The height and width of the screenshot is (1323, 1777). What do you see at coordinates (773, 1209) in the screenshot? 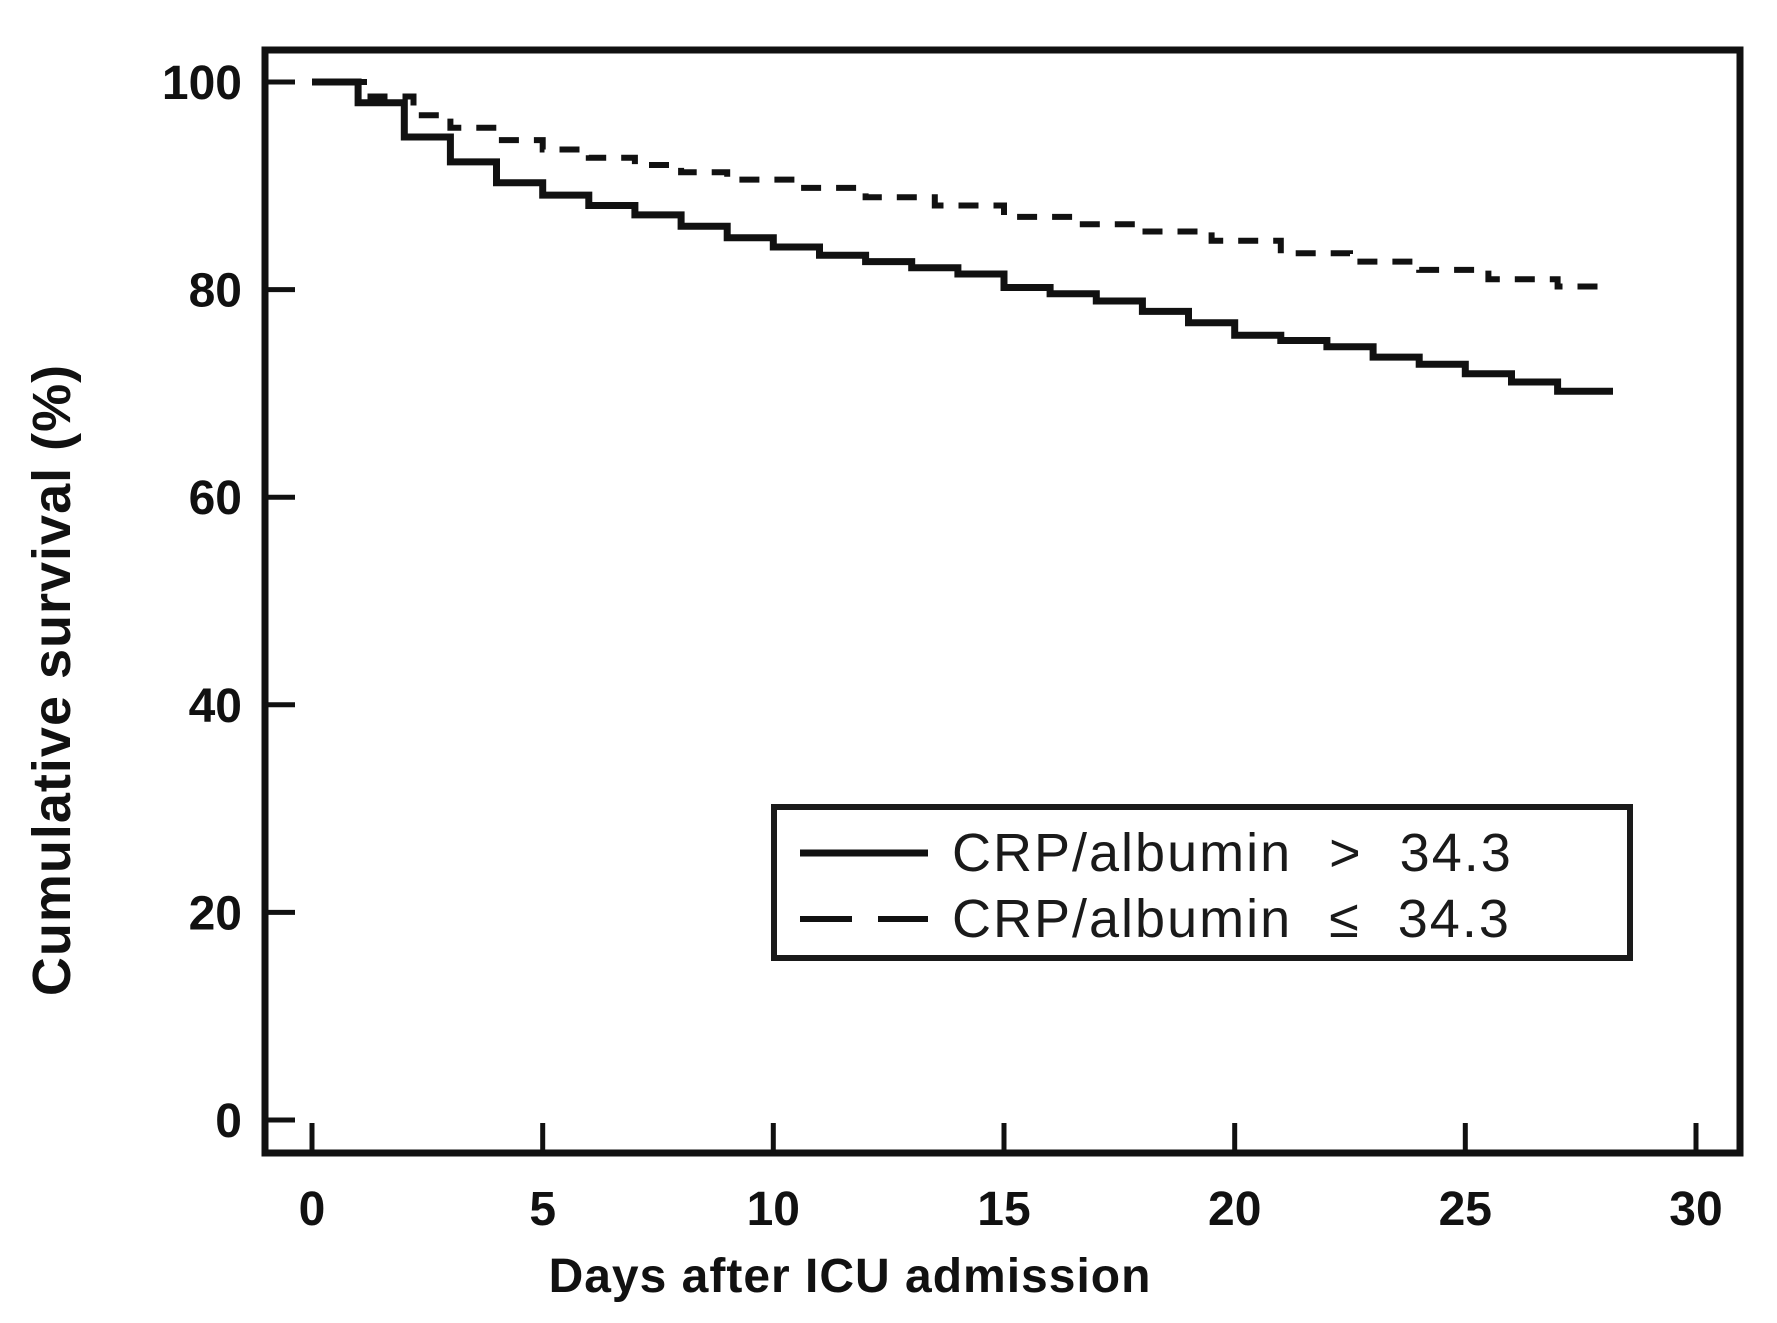
I see `x-tick-label: 10` at bounding box center [773, 1209].